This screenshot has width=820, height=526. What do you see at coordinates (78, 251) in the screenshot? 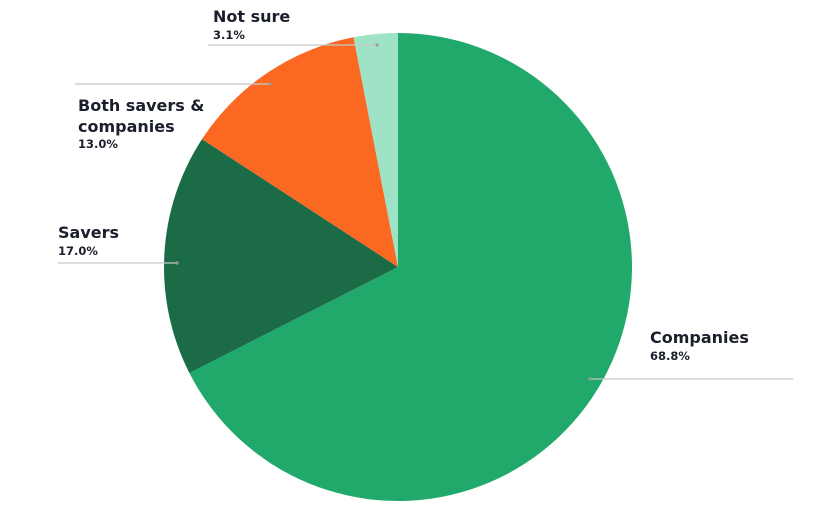
I see `label-savers-value: 17.0%` at bounding box center [78, 251].